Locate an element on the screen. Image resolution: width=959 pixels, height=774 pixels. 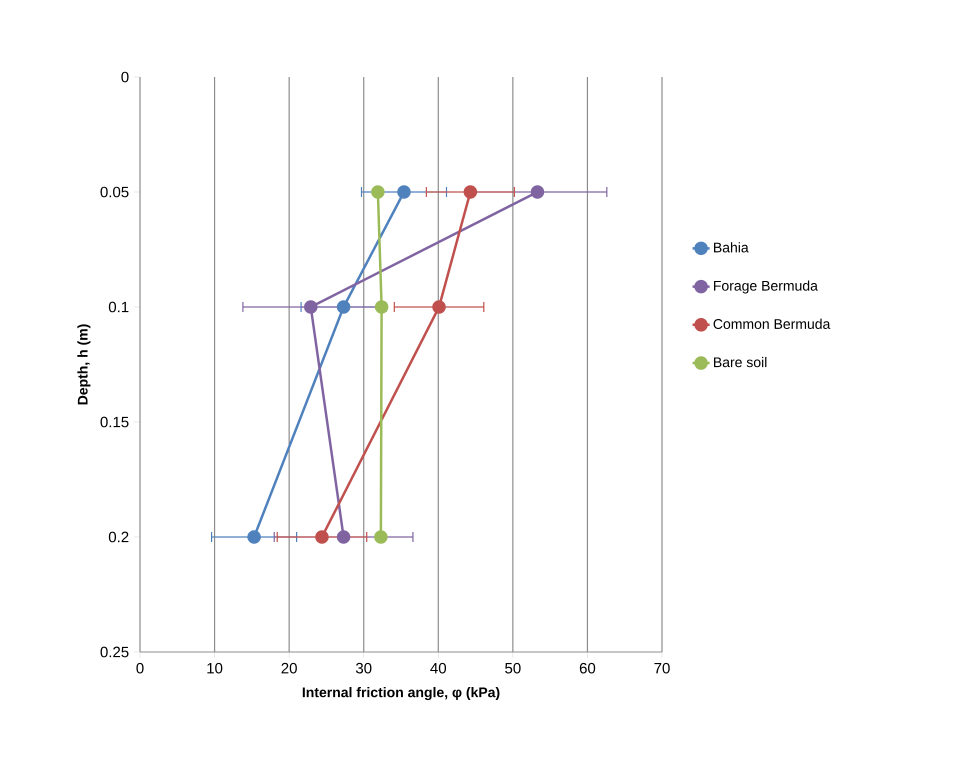
x-tick-label: 10 is located at coordinates (214, 668).